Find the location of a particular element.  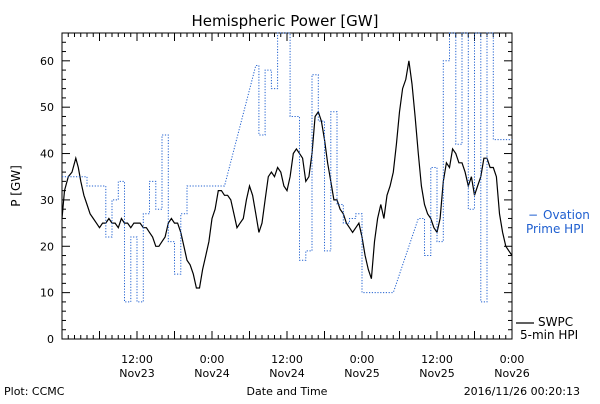

legend-swpc-line1: SWPC is located at coordinates (555, 322).